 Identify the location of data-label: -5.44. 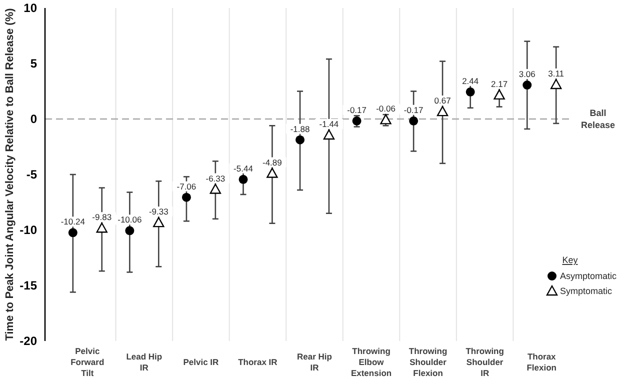
(244, 168).